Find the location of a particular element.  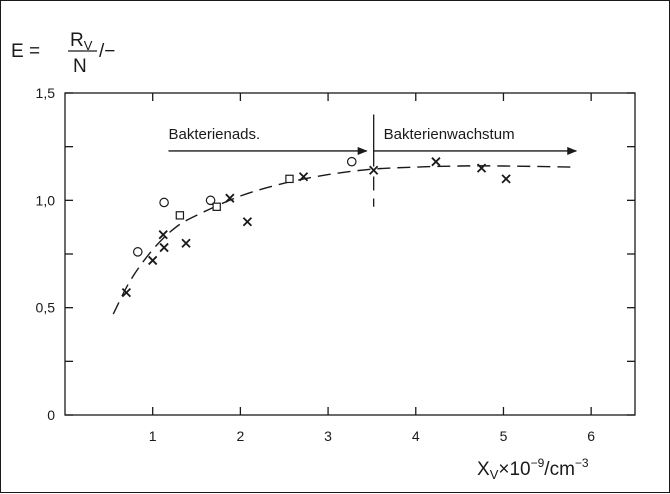

y-label-suffix: /− is located at coordinates (107, 51).